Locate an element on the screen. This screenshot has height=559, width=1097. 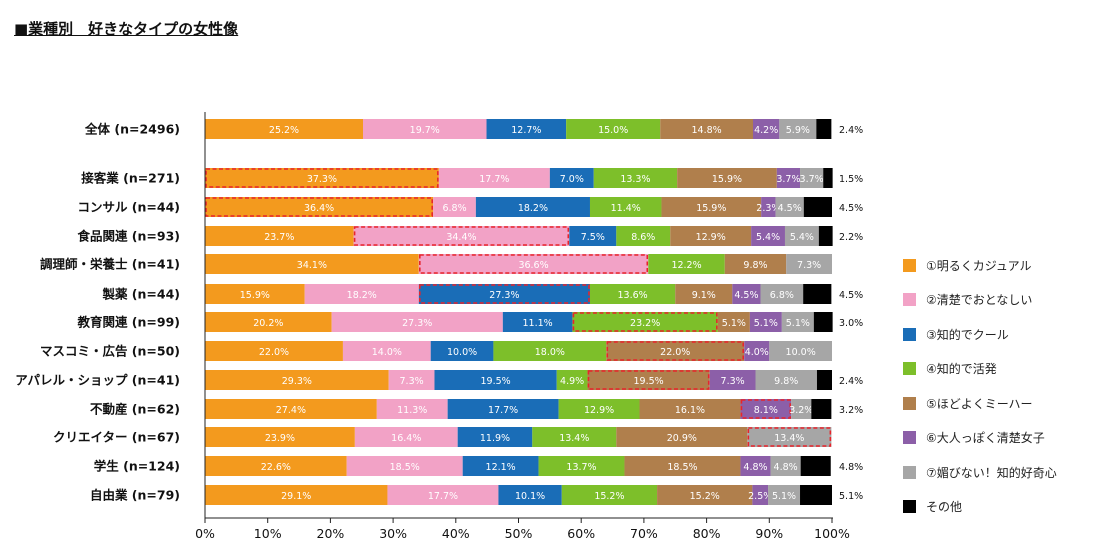
legend-item: ①明るくカジュアル is located at coordinates (980, 265).